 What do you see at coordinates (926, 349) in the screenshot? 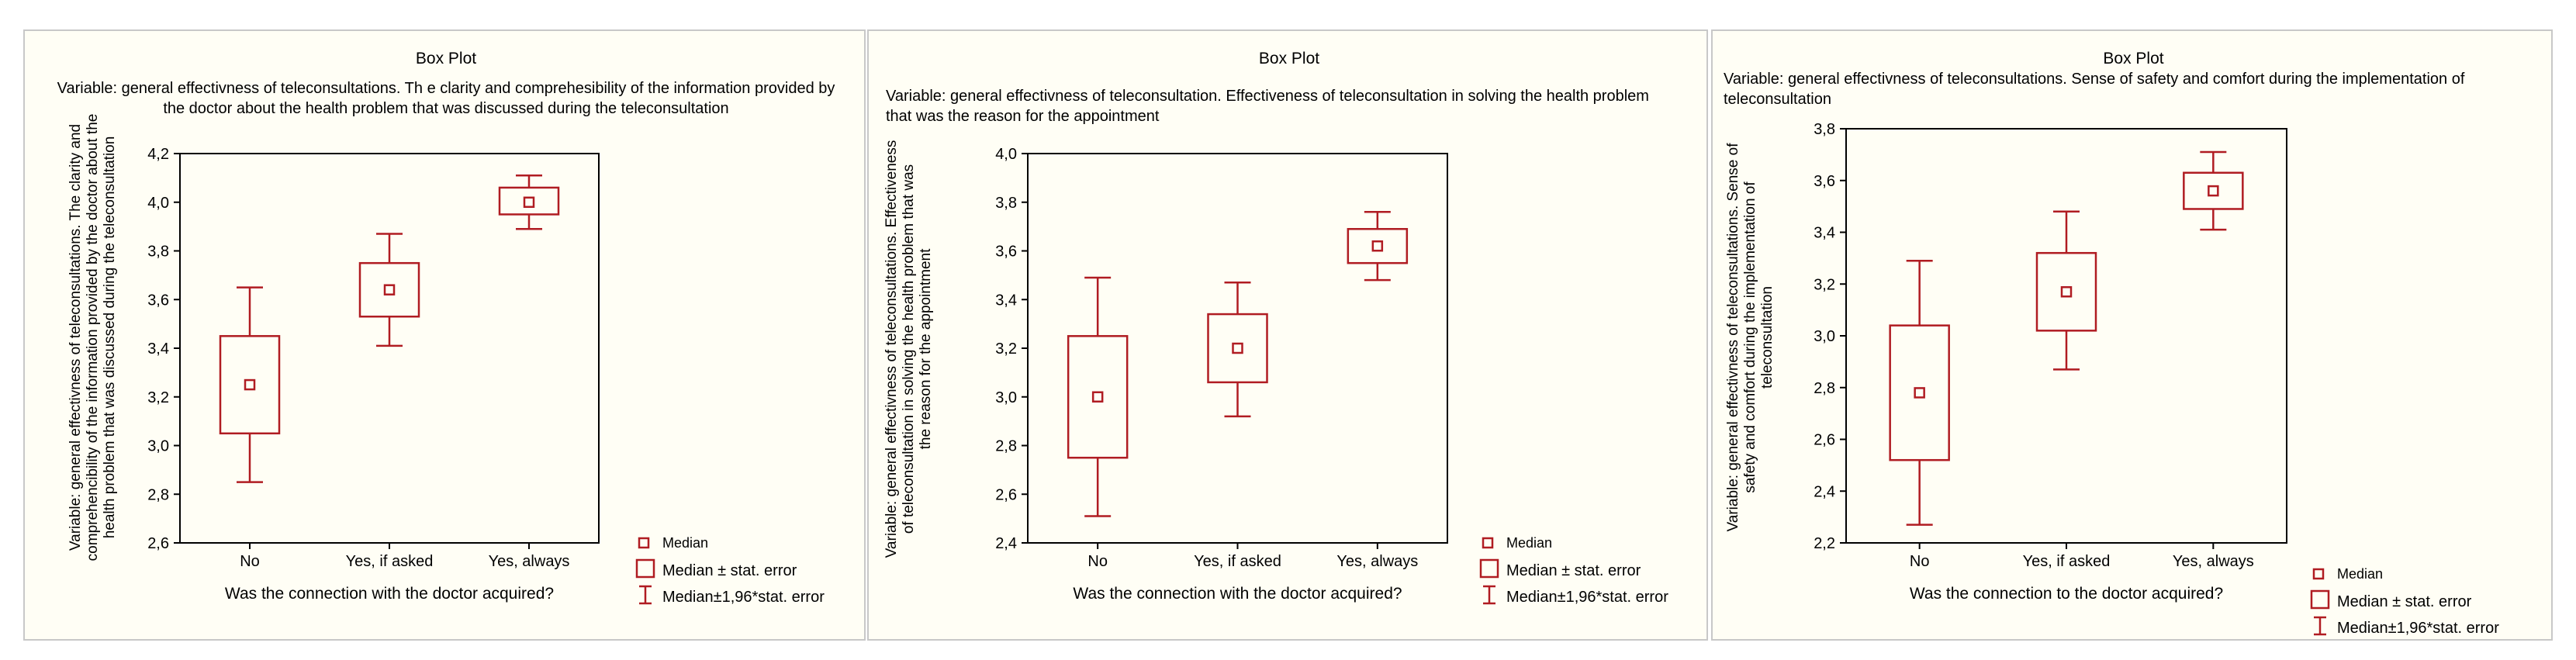
I see `y-axis-label-line: the reason for the appointment` at bounding box center [926, 349].